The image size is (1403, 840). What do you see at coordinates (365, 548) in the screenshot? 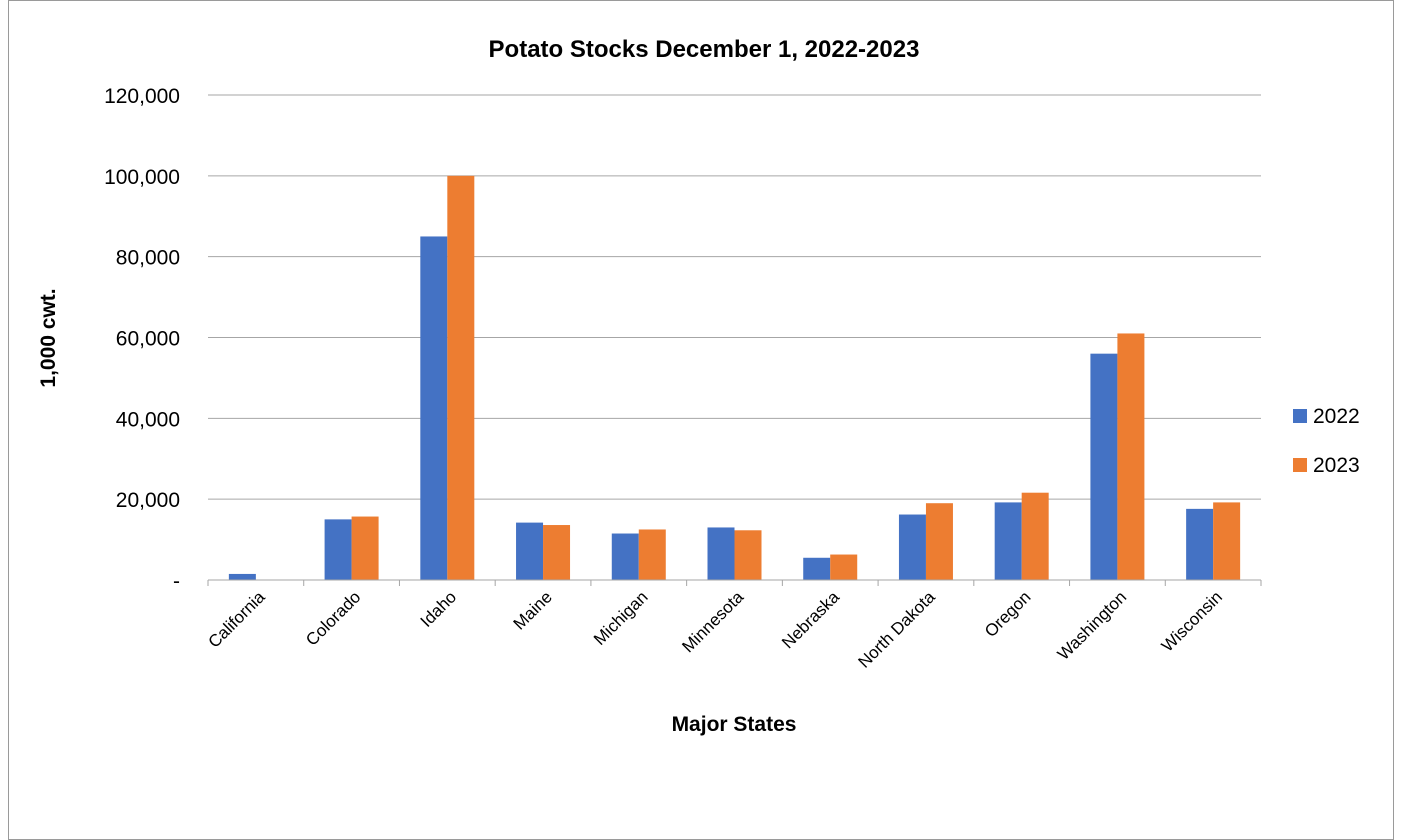
I see `bar-2023-colorado` at bounding box center [365, 548].